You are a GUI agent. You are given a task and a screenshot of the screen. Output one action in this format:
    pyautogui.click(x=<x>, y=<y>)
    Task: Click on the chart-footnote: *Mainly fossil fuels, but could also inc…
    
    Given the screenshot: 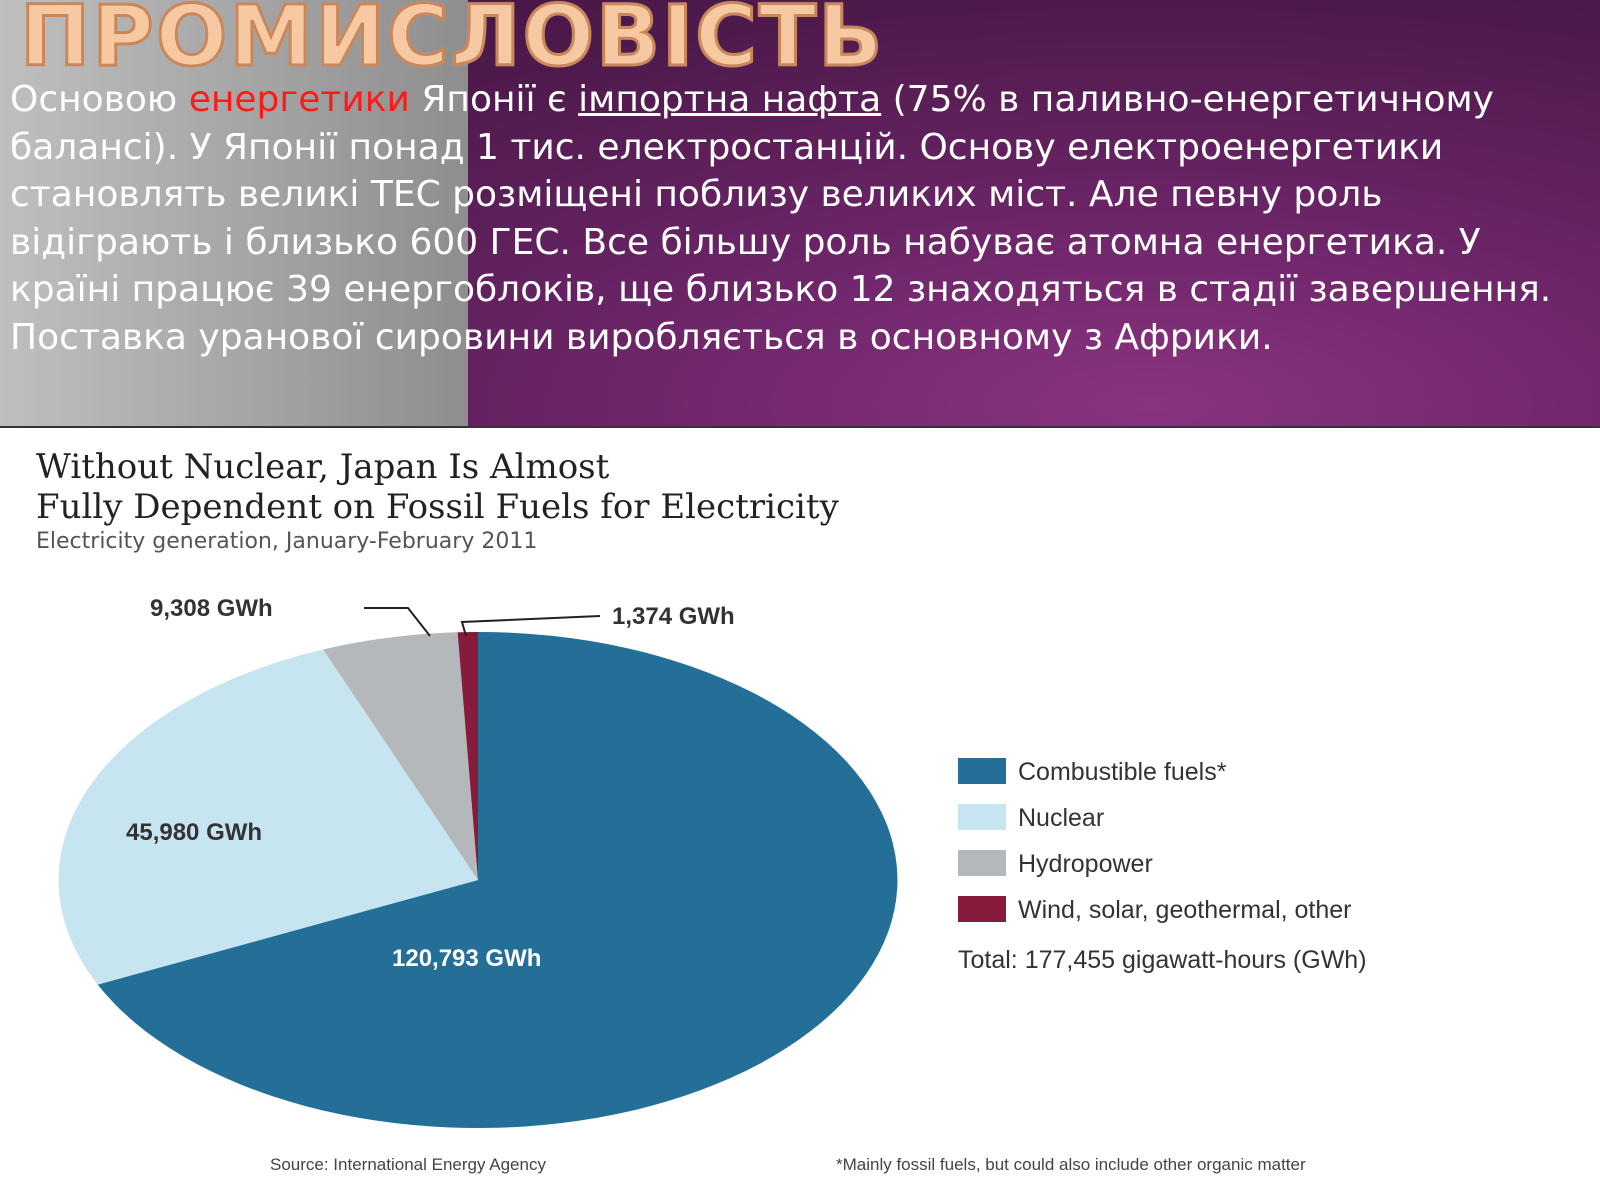 What is the action you would take?
    pyautogui.click(x=1071, y=1164)
    